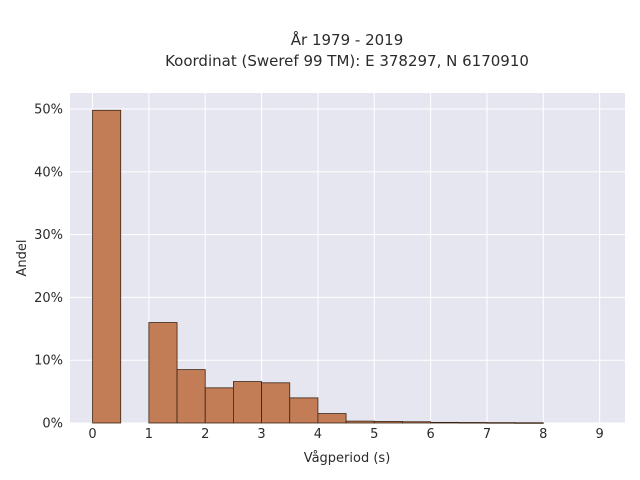  What do you see at coordinates (149, 434) in the screenshot?
I see `x-tick-label: 1` at bounding box center [149, 434].